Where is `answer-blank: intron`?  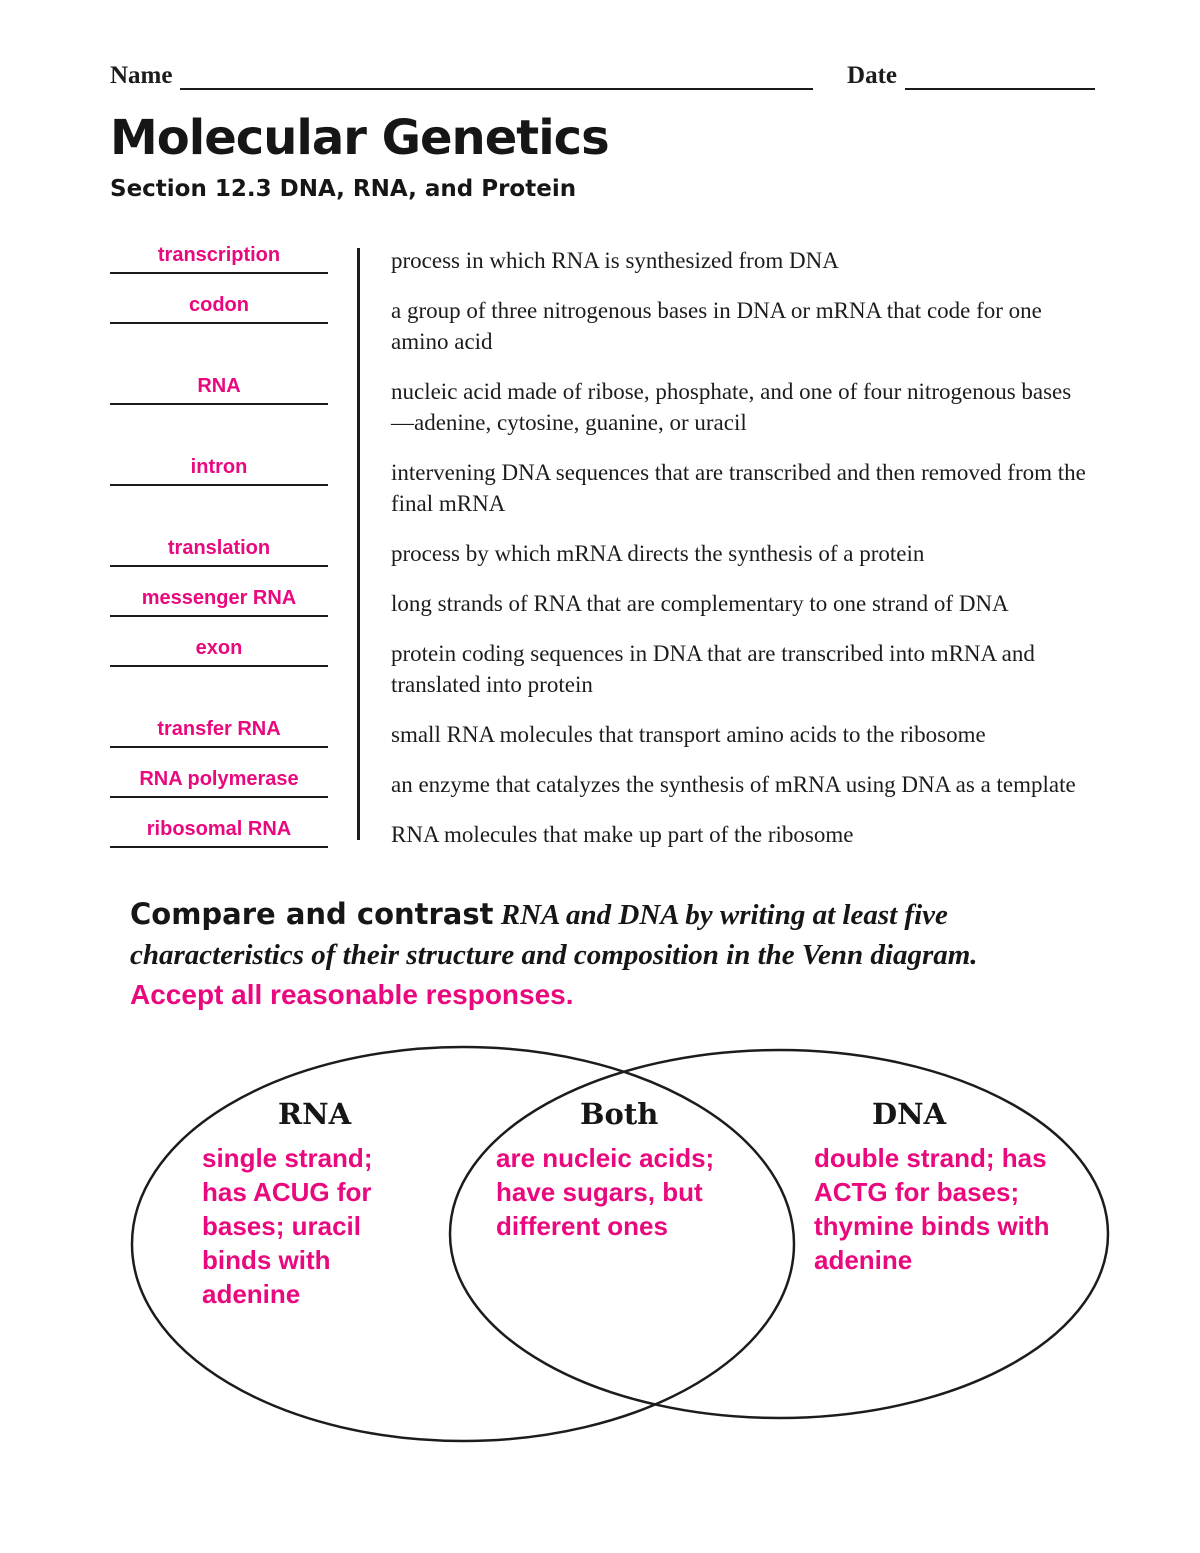
answer-blank: intron is located at coordinates (219, 471).